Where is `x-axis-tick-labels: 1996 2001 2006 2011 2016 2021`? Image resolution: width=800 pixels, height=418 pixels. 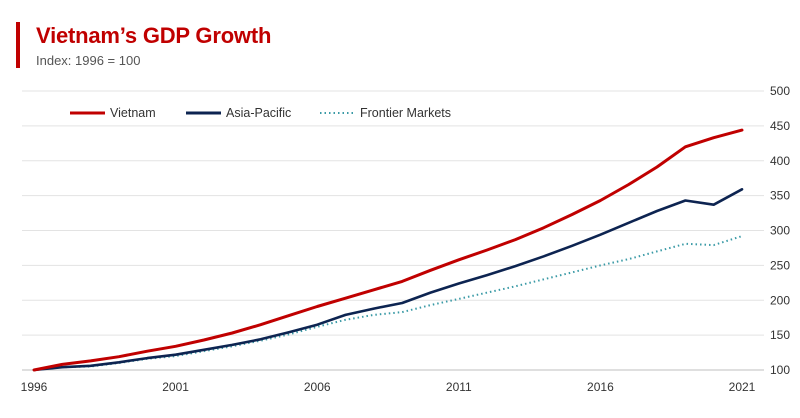
x-axis-tick-labels: 1996 2001 2006 2011 2016 2021 is located at coordinates (388, 387).